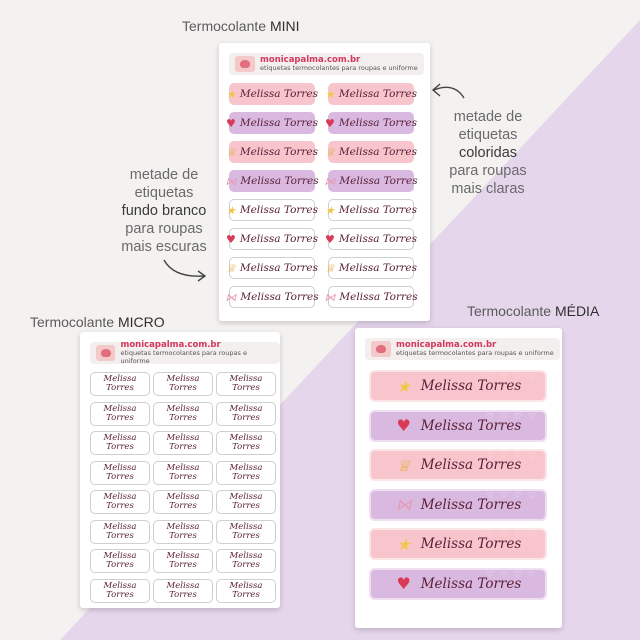 This screenshot has height=640, width=640. Describe the element at coordinates (185, 270) in the screenshot. I see `arrow-right-icon` at that location.